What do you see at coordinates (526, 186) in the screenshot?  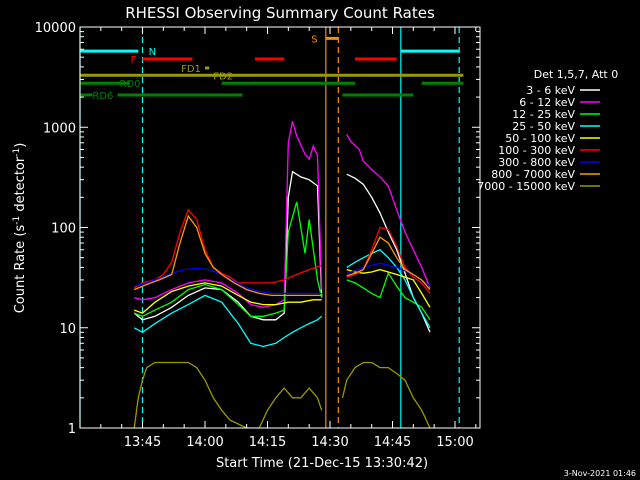 I see `legend-label: 7000 - 15000 keV` at bounding box center [526, 186].